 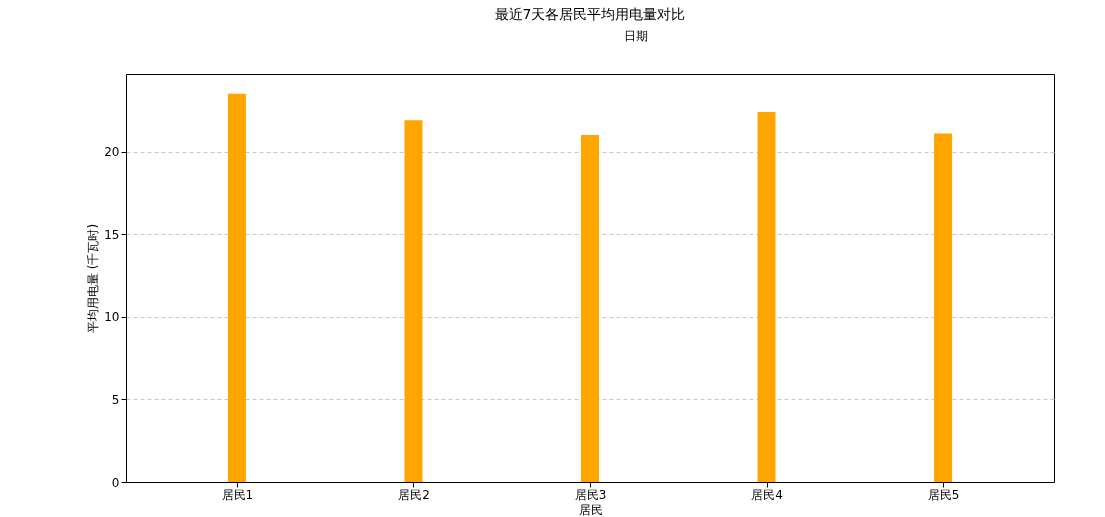 I want to click on y-tick-label: 5, so click(x=115, y=399).